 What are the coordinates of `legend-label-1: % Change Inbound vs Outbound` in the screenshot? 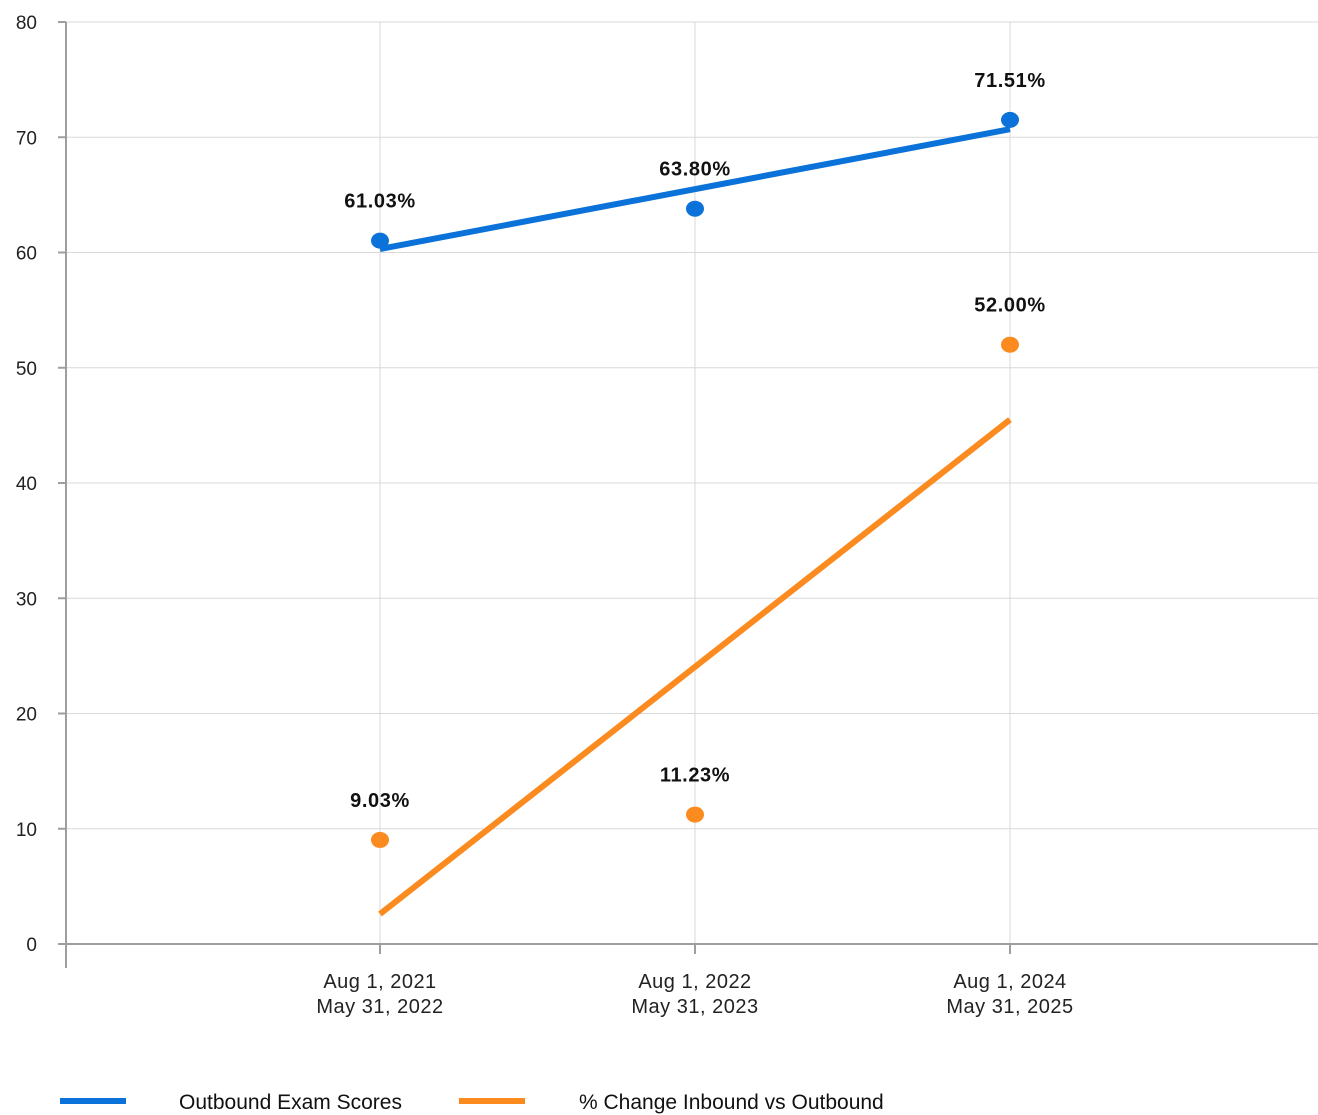 It's located at (731, 1102).